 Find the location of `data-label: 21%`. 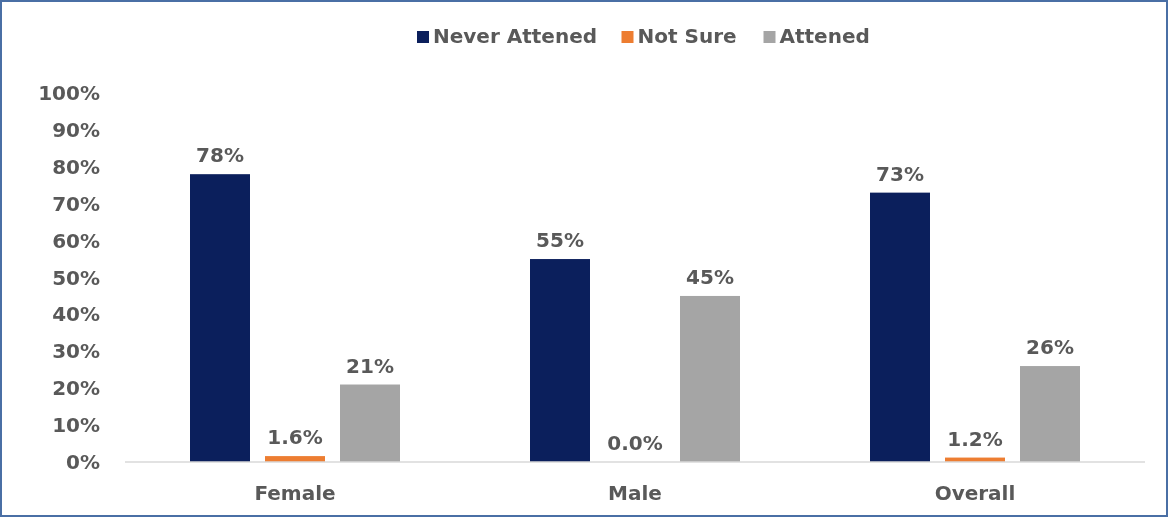

data-label: 21% is located at coordinates (370, 365).